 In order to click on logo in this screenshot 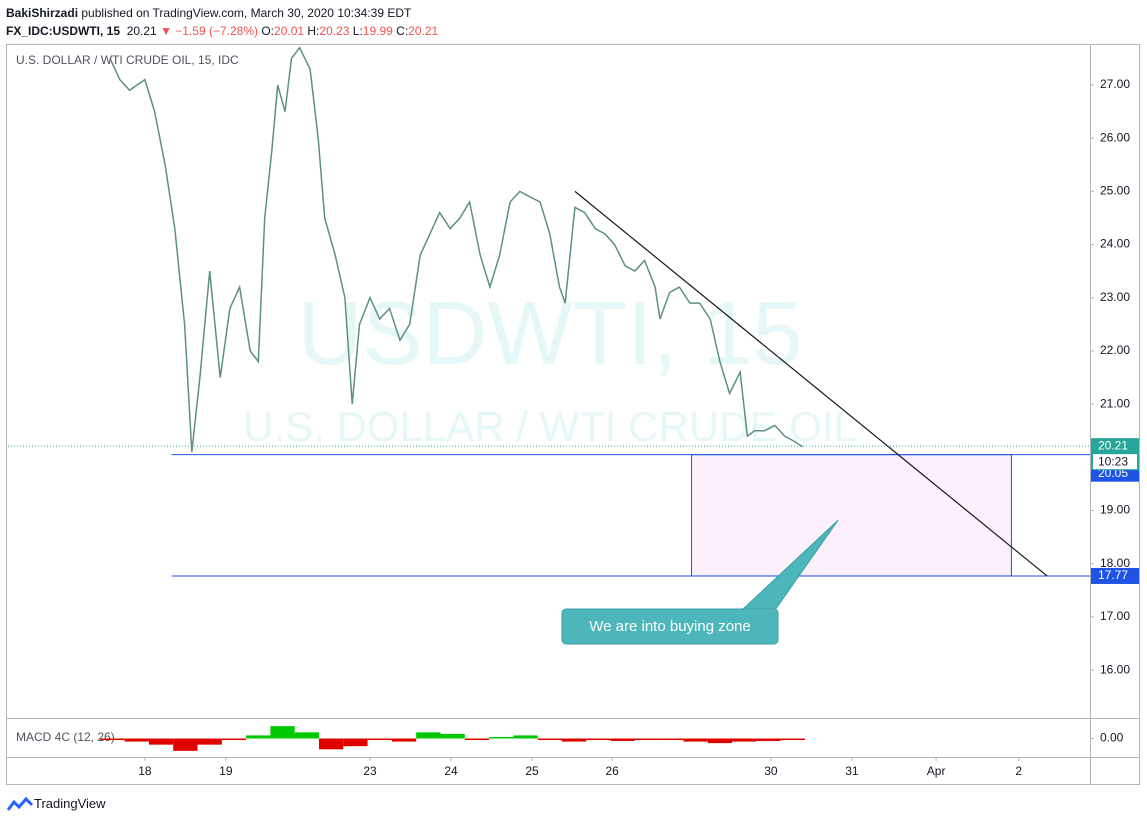, I will do `click(20, 803)`.